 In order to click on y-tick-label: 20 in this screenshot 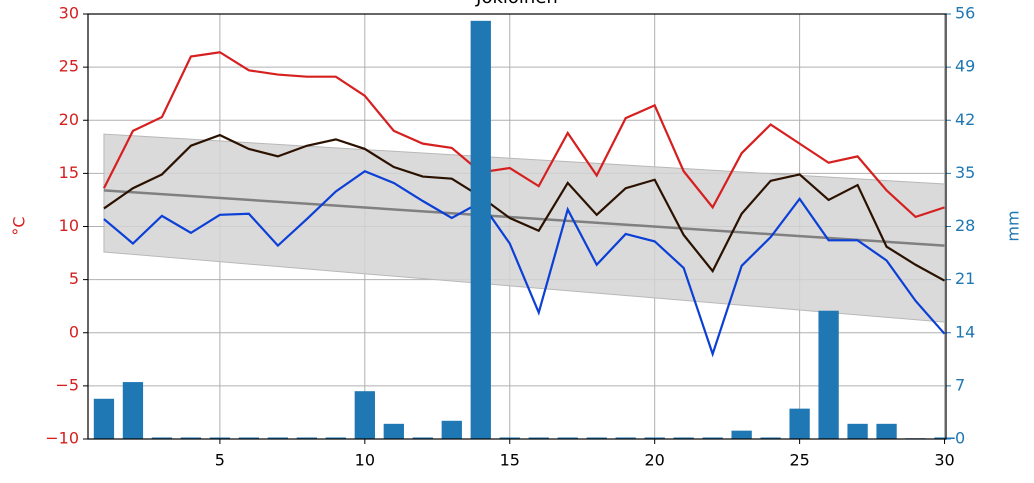, I will do `click(69, 119)`.